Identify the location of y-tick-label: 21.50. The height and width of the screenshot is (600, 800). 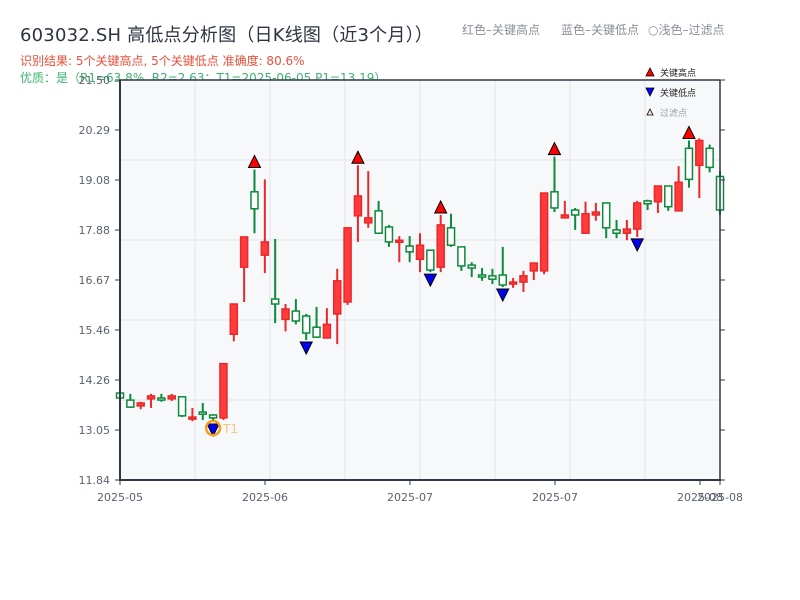
(95, 80).